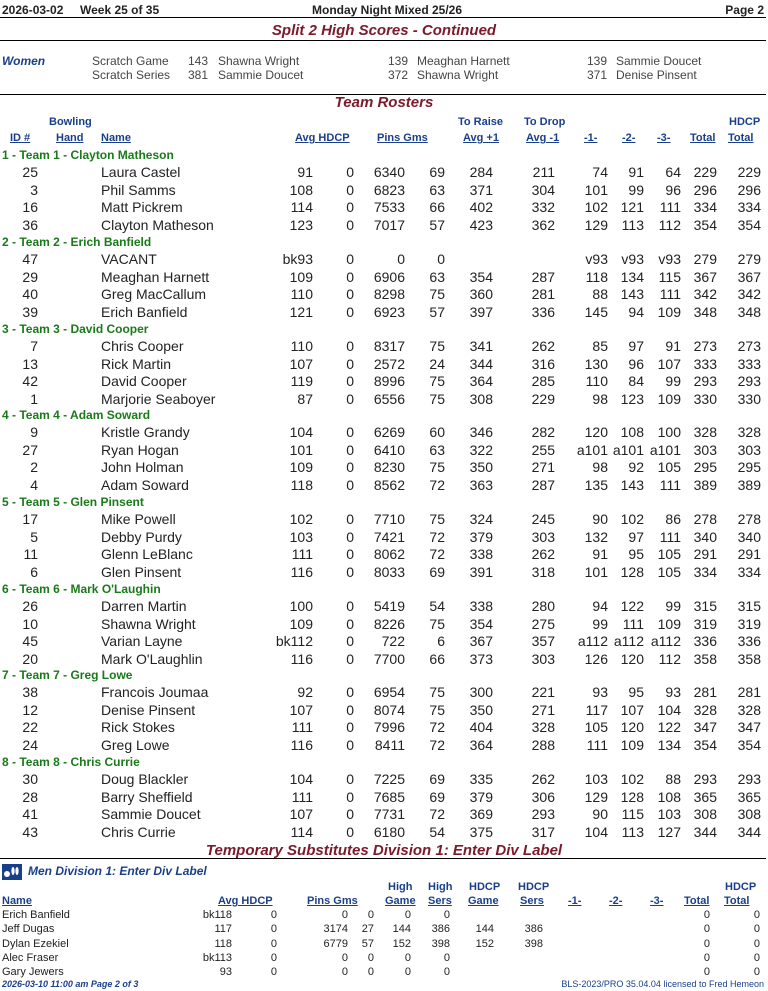 The image size is (768, 991). I want to click on series-total: 279, so click(705, 259).